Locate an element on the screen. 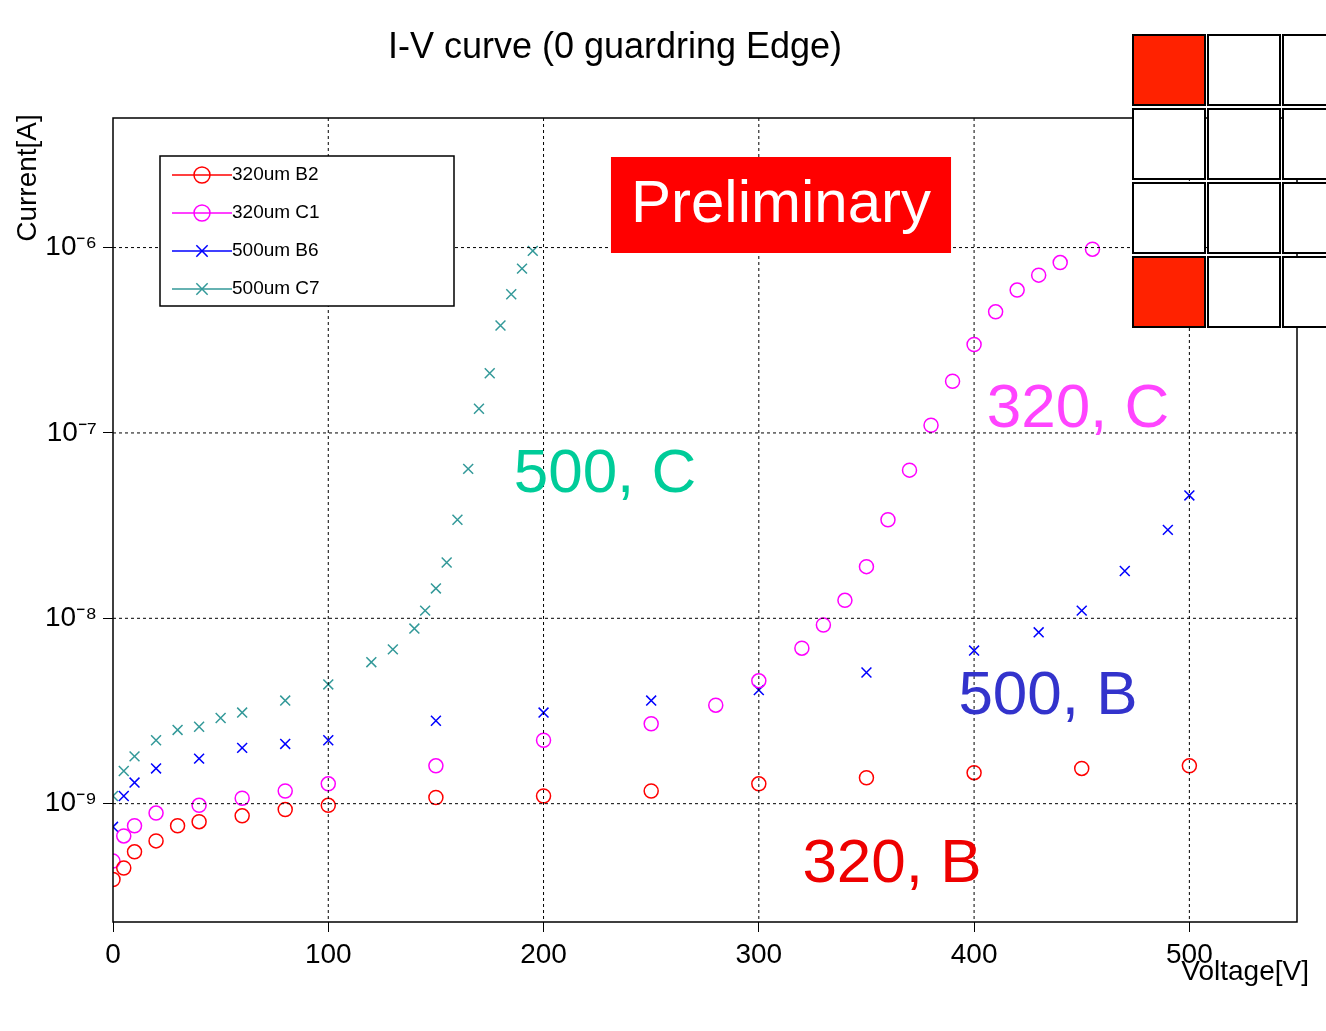 The height and width of the screenshot is (1031, 1326). y-tick-label: 10⁻⁸ is located at coordinates (71, 617).